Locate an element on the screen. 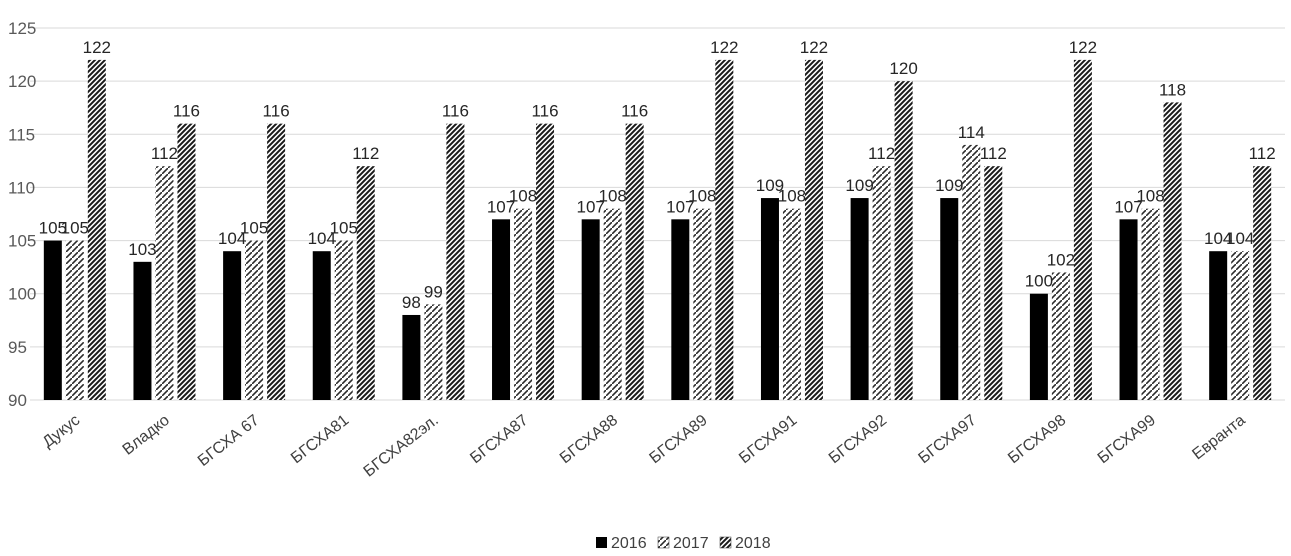 This screenshot has height=556, width=1291. legend-label-2016: 2016 is located at coordinates (629, 543).